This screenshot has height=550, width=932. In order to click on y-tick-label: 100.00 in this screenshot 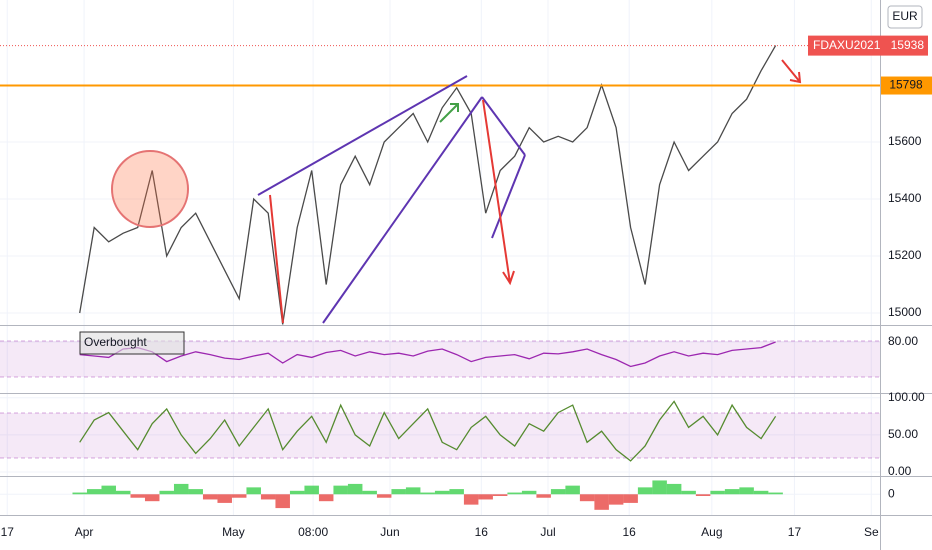, I will do `click(906, 397)`.